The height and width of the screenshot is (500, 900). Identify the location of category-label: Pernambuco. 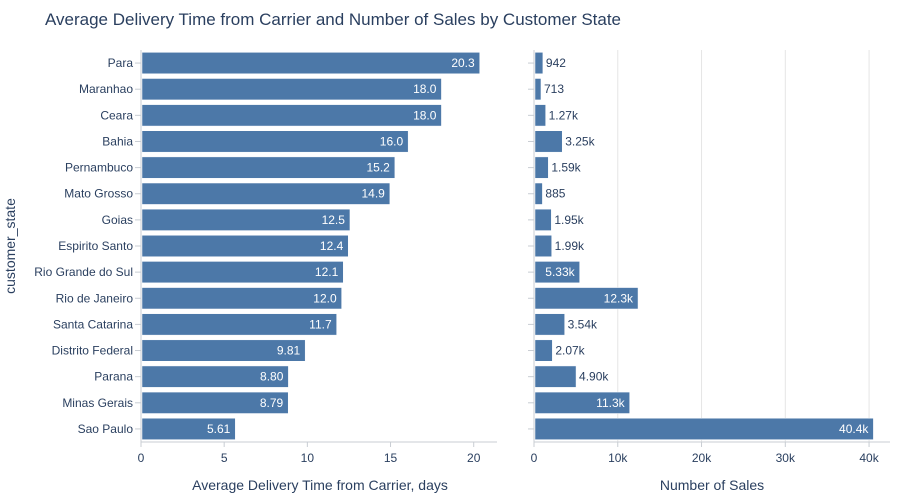
(99, 168).